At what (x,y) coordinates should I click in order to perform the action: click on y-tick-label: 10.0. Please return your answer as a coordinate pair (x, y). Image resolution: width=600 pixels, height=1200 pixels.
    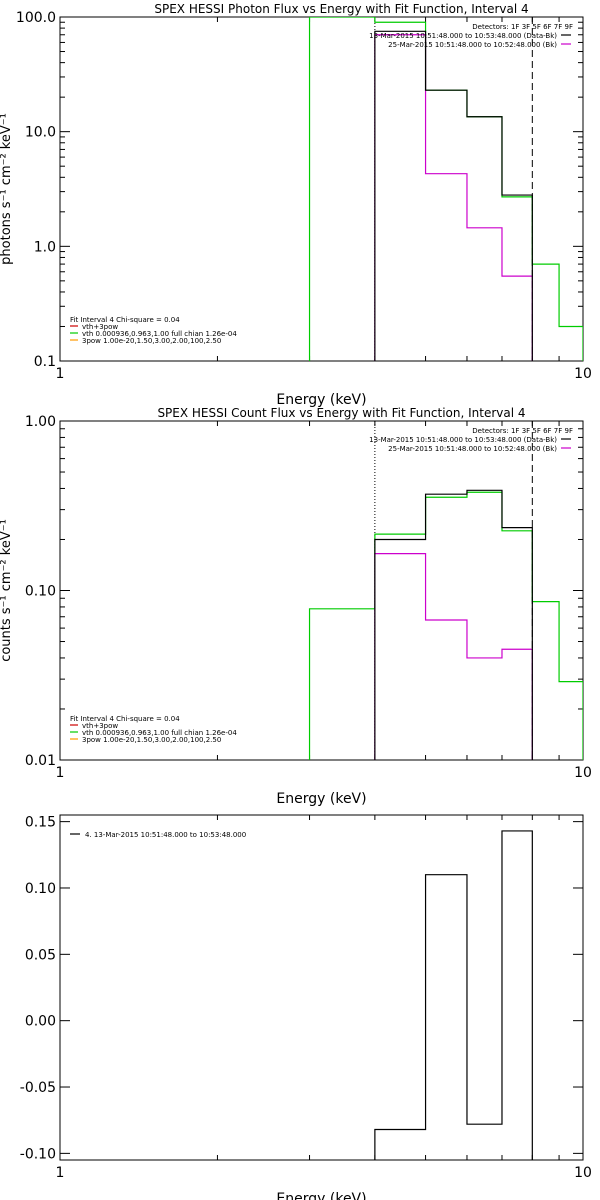
    Looking at the image, I should click on (40, 133).